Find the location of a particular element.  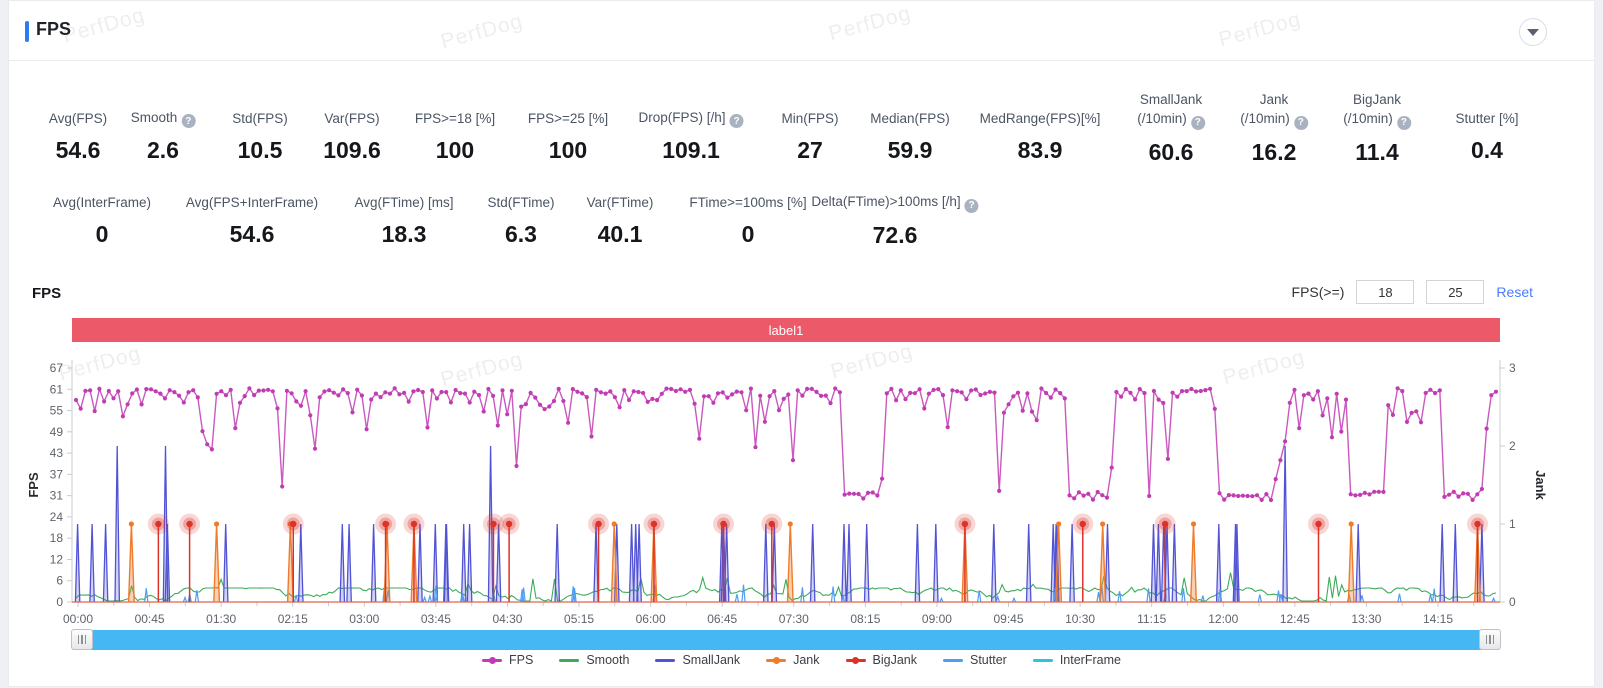

stat-item: Avg(InterFrame) 0 is located at coordinates (102, 220).